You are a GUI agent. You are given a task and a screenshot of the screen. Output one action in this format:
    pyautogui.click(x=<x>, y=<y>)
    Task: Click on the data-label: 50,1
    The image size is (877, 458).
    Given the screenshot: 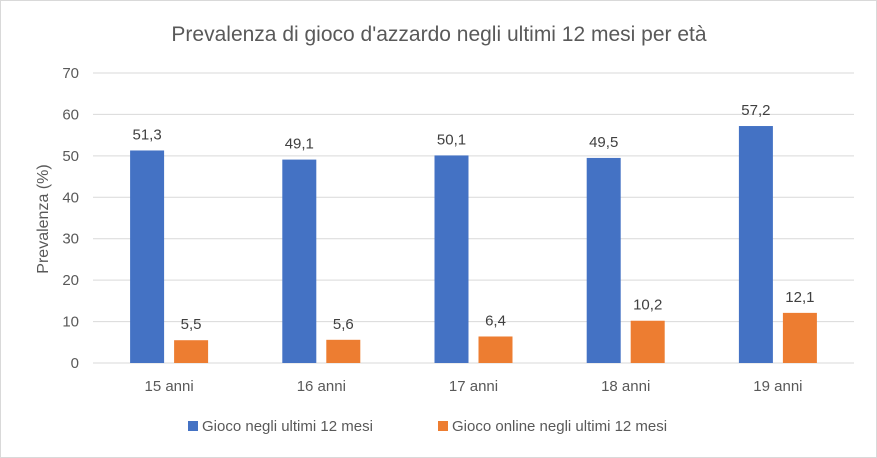 What is the action you would take?
    pyautogui.click(x=451, y=139)
    